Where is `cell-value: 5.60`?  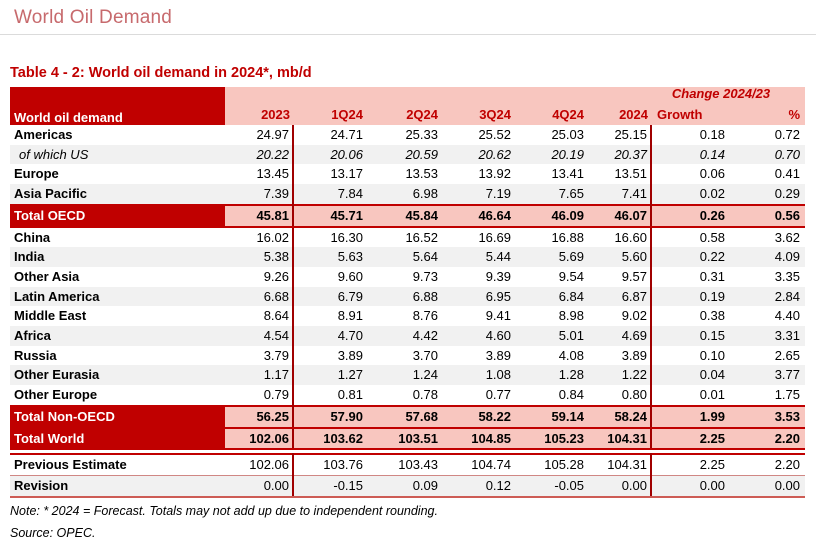 cell-value: 5.60 is located at coordinates (619, 257).